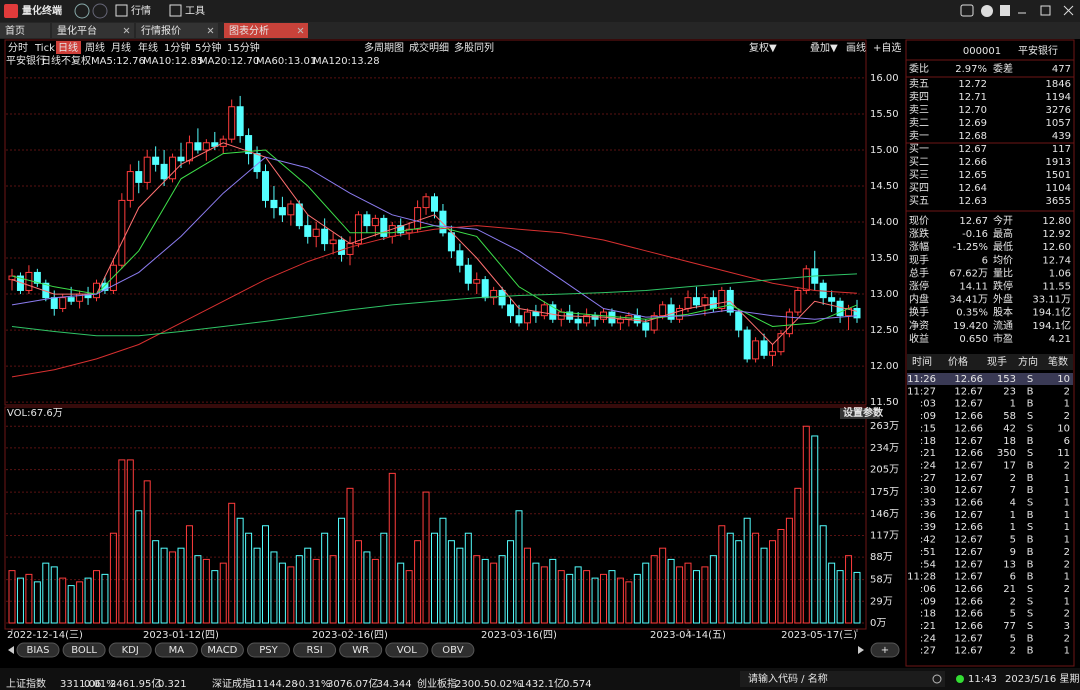 The height and width of the screenshot is (690, 1080). Describe the element at coordinates (243, 47) in the screenshot. I see `period-button: 15分钟` at that location.